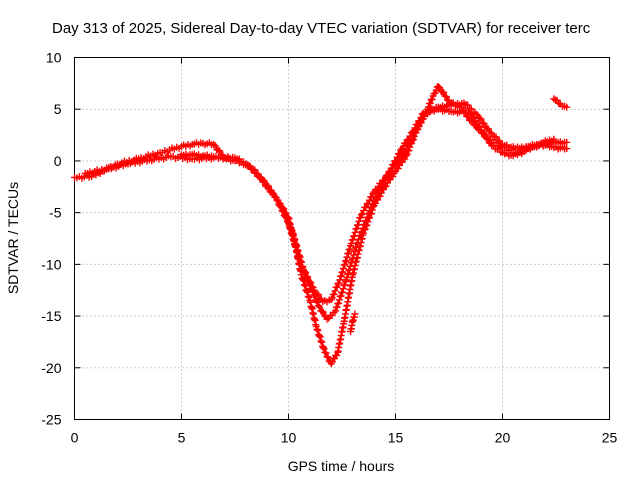 The image size is (640, 480). I want to click on x-tick-label: 15, so click(396, 438).